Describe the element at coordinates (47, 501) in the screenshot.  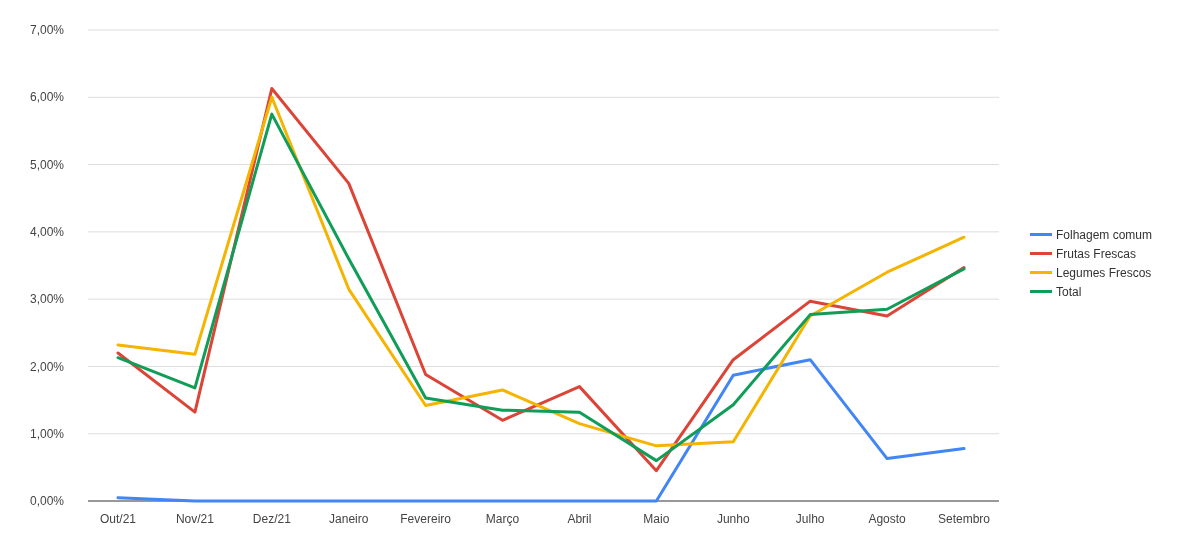
I see `y-tick-label: 0,00%` at that location.